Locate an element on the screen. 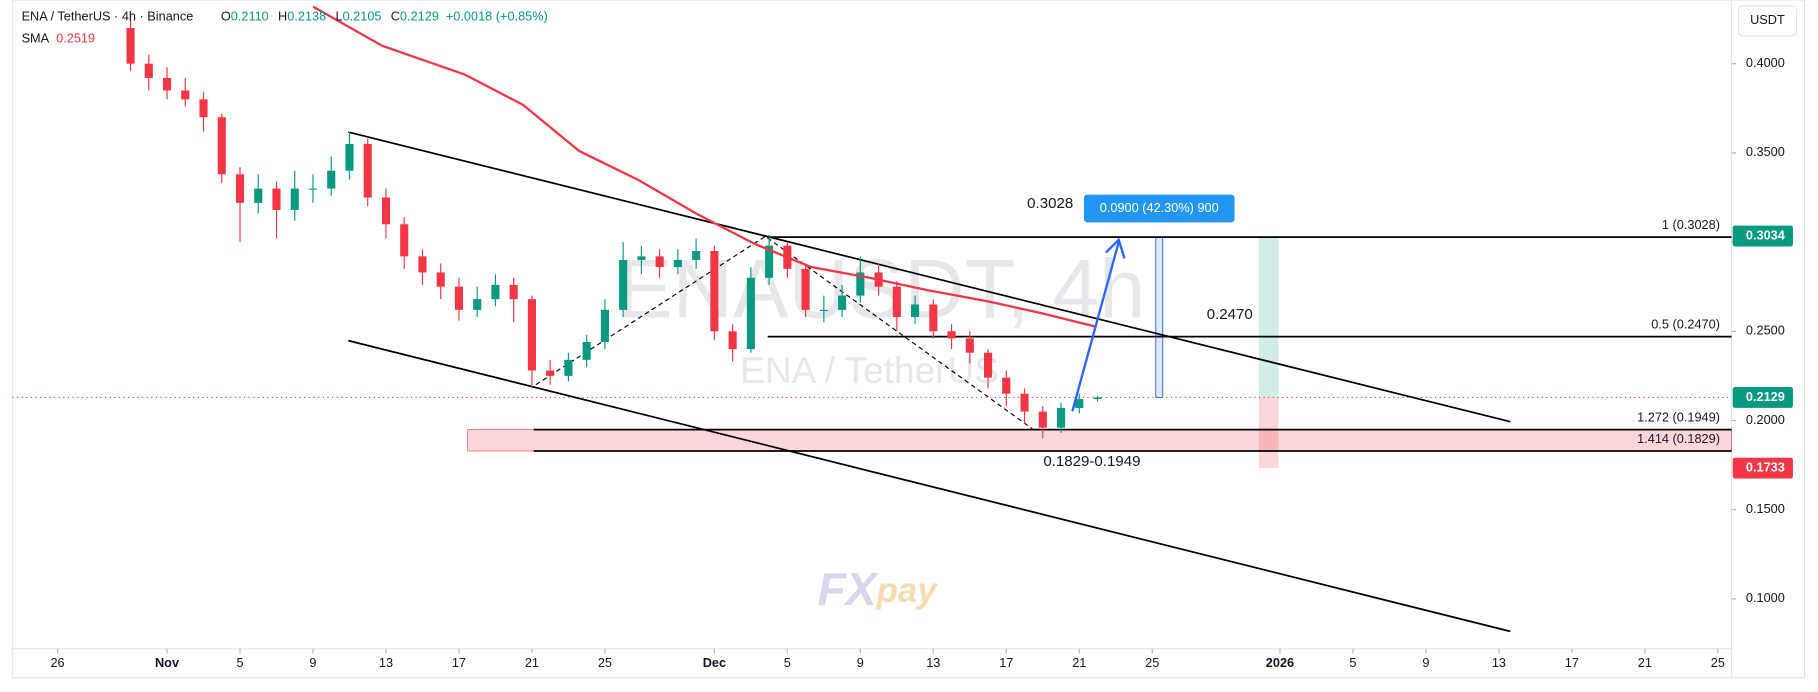 The height and width of the screenshot is (692, 1818). y-tick-label: 0.3500 is located at coordinates (1765, 151).